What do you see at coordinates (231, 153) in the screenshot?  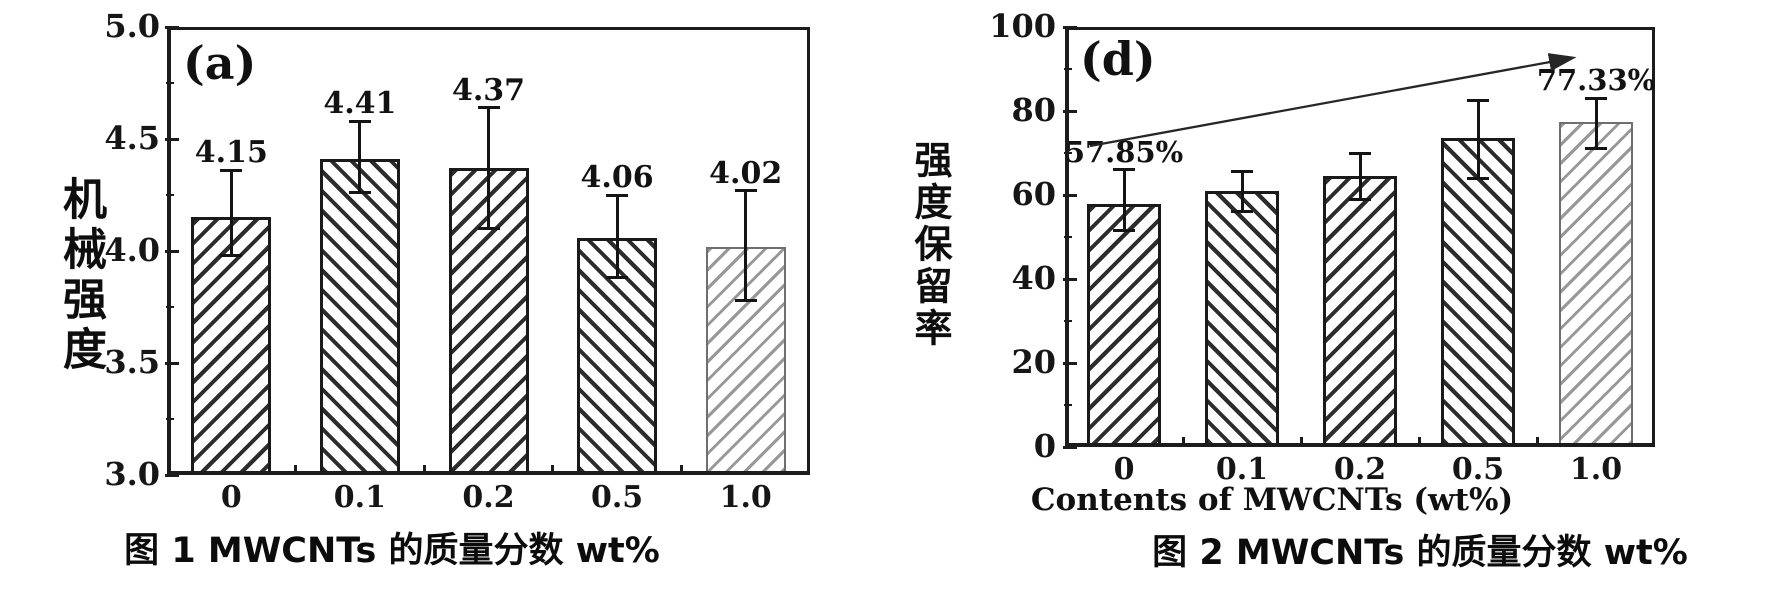 I see `bar-value-label: 4.15` at bounding box center [231, 153].